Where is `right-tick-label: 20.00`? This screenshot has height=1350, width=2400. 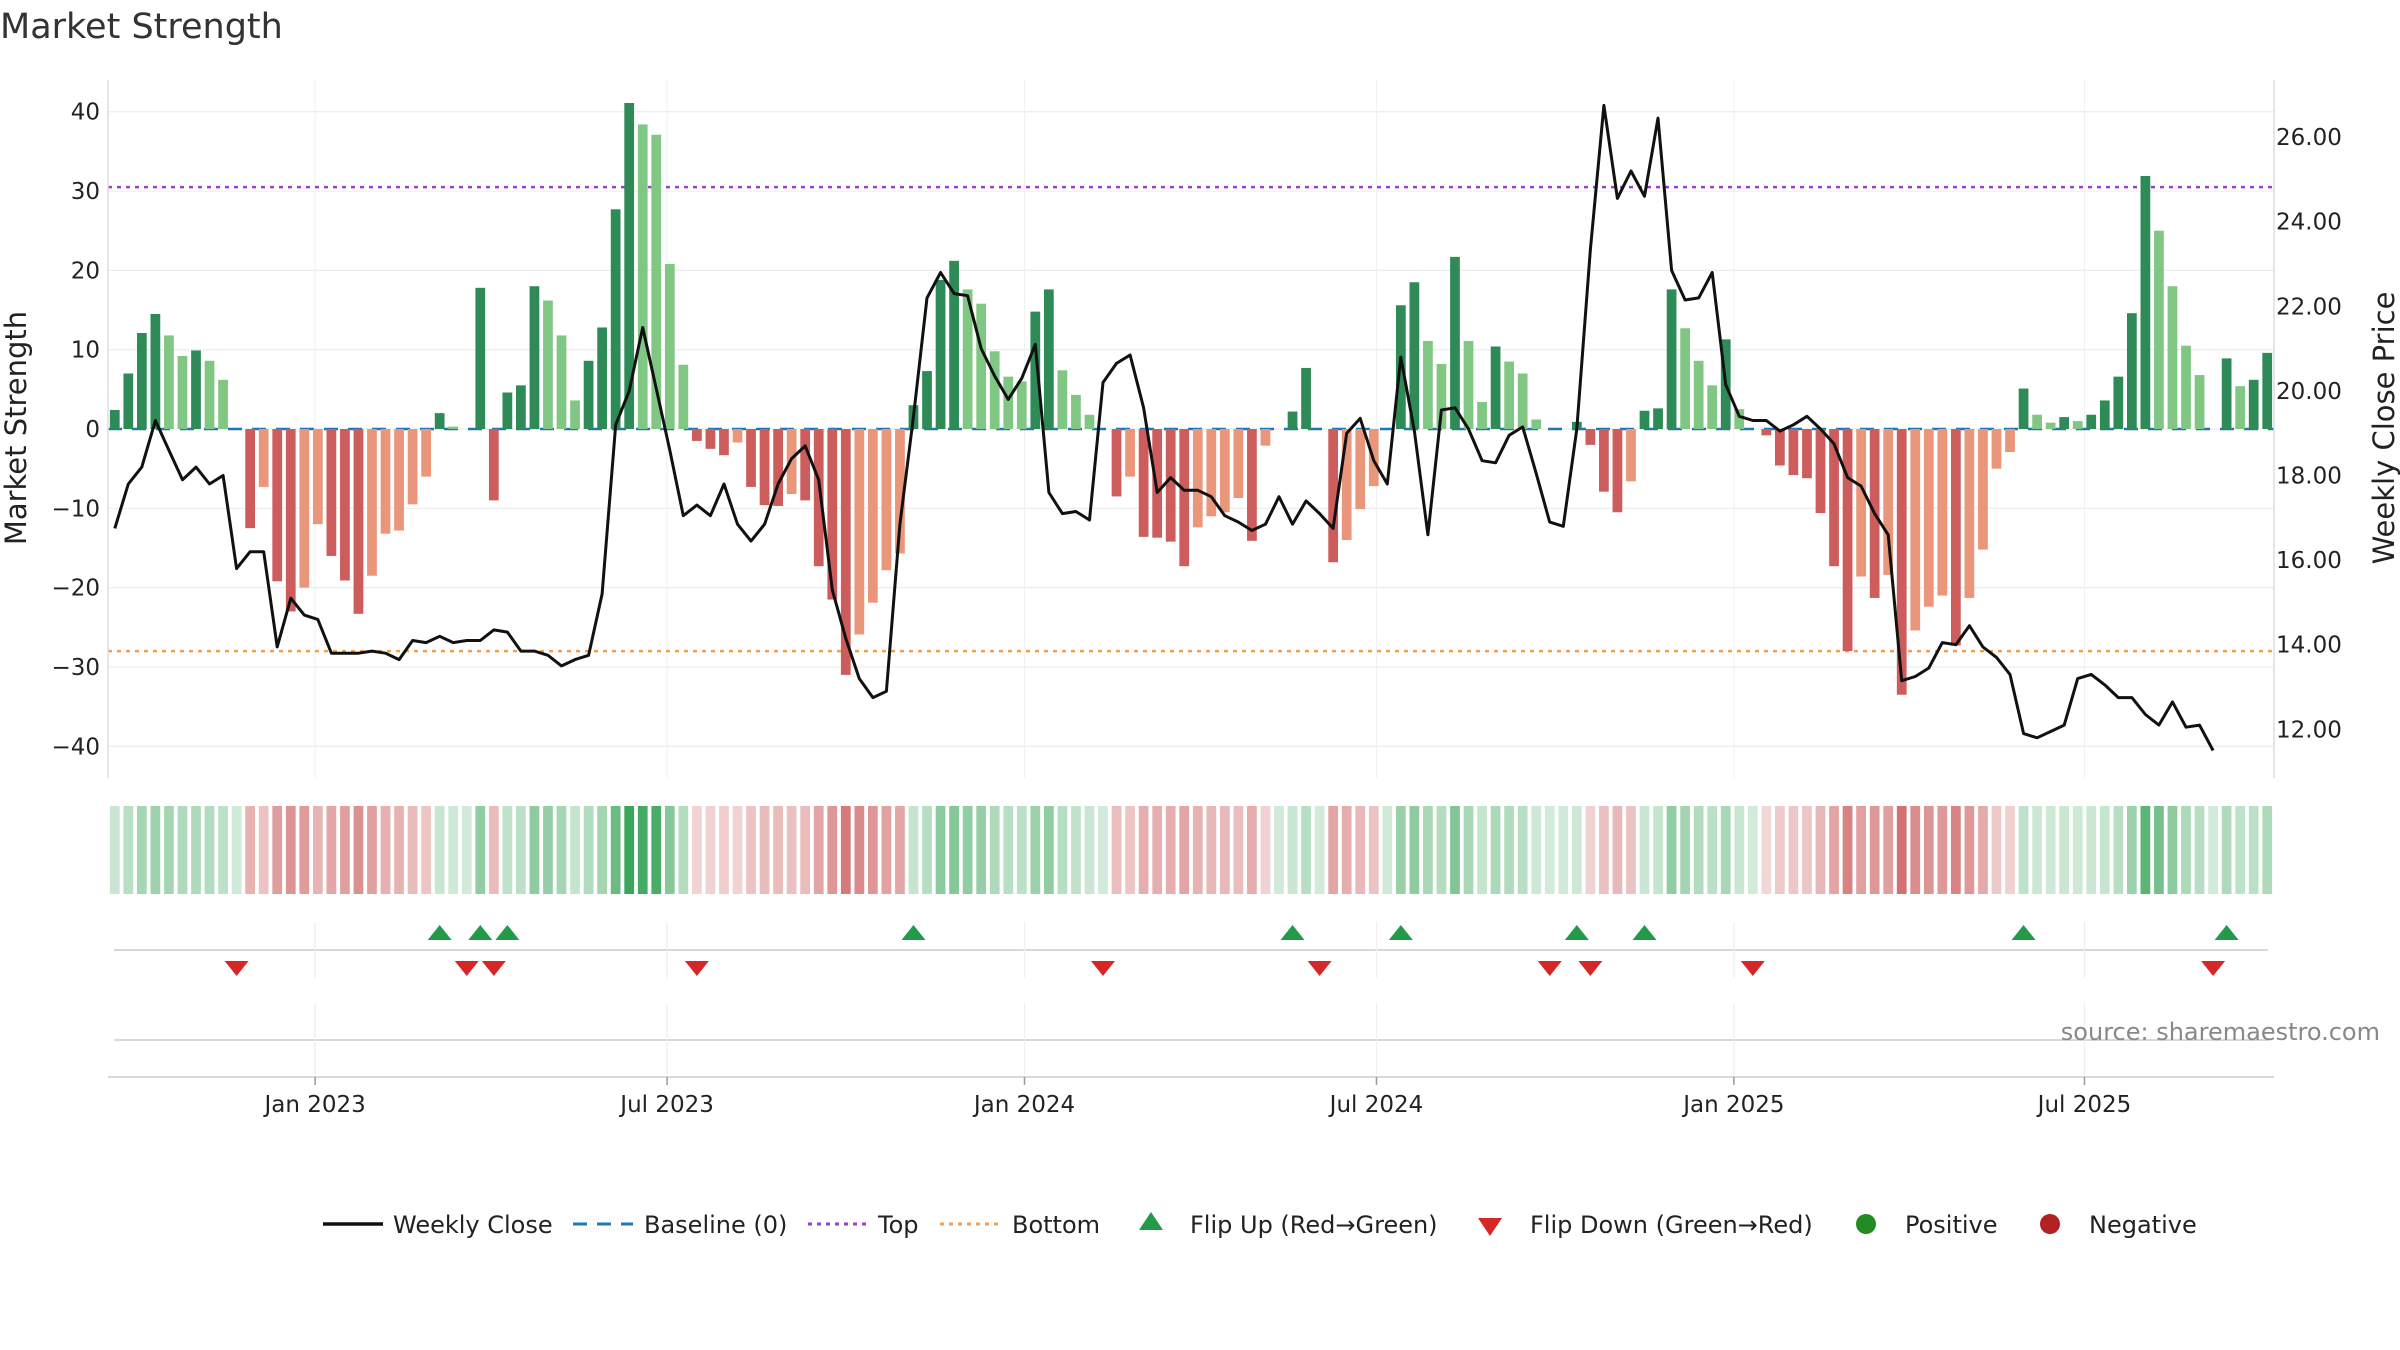
right-tick-label: 20.00 is located at coordinates (2309, 392).